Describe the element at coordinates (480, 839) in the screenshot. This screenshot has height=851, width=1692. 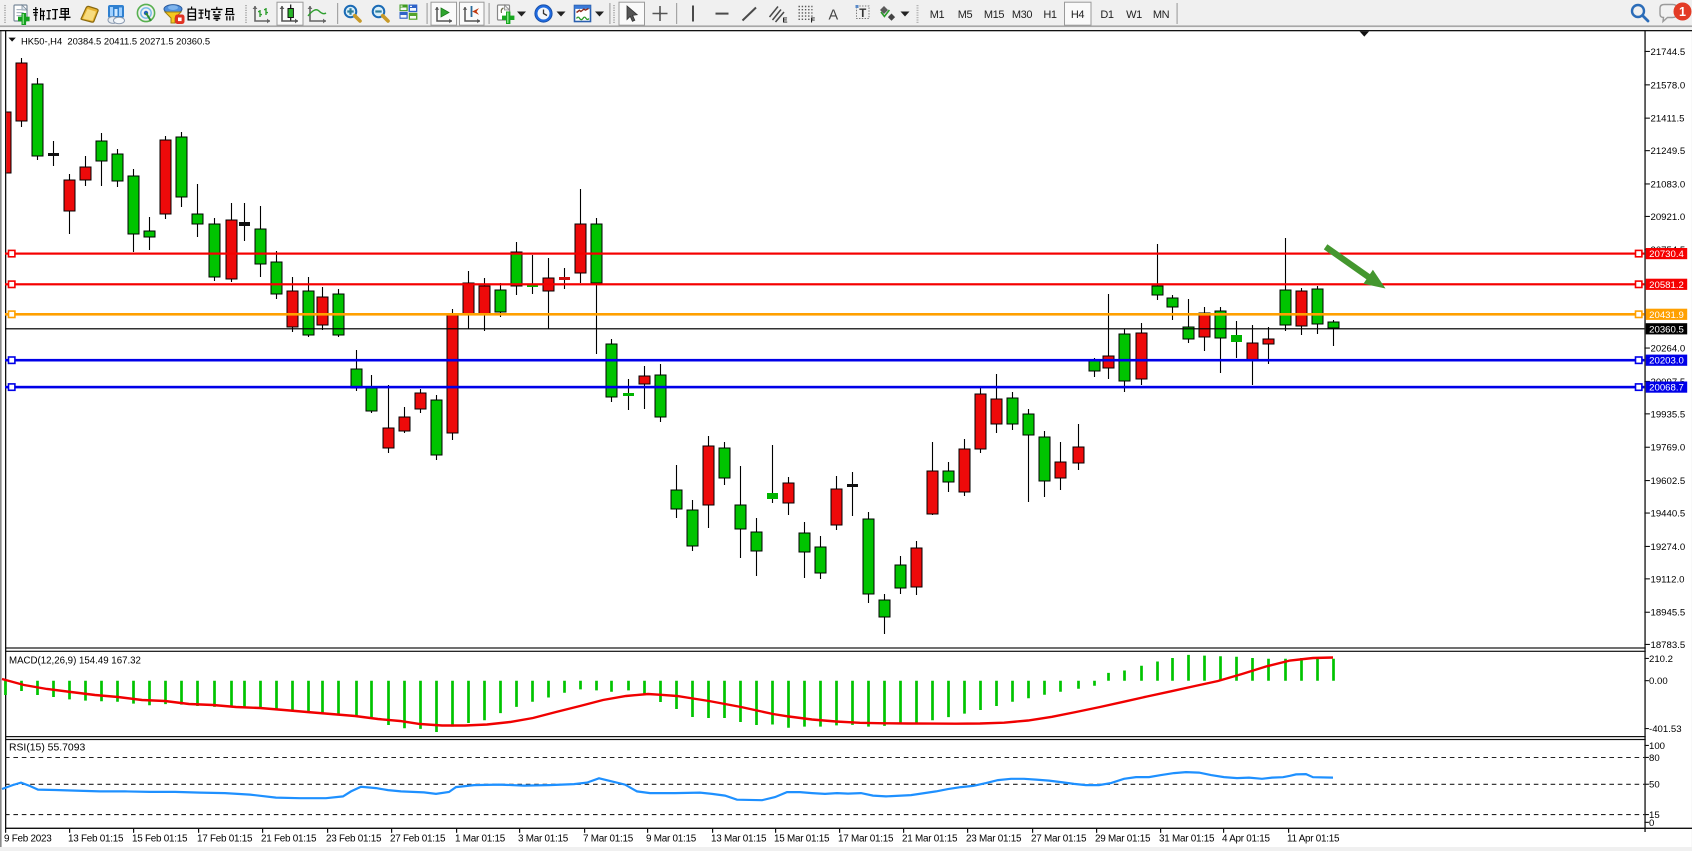
I see `svg-text: 1 Mar 01:15` at that location.